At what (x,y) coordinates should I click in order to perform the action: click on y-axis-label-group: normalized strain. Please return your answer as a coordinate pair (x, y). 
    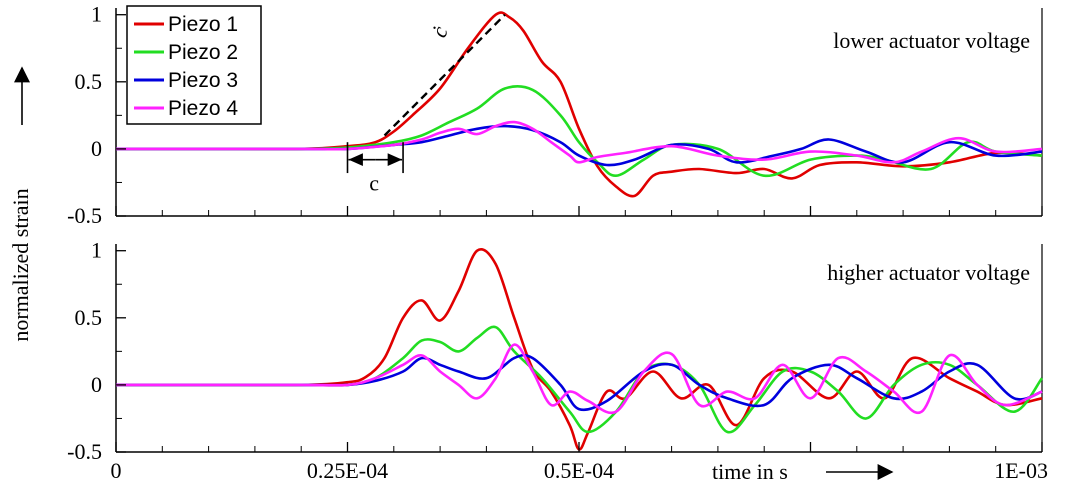
    Looking at the image, I should click on (20, 204).